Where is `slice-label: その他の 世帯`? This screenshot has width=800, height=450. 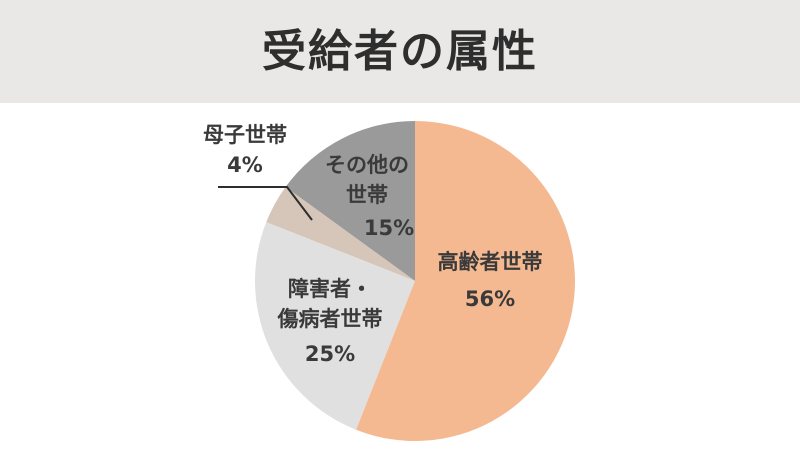
slice-label: その他の 世帯 is located at coordinates (367, 180).